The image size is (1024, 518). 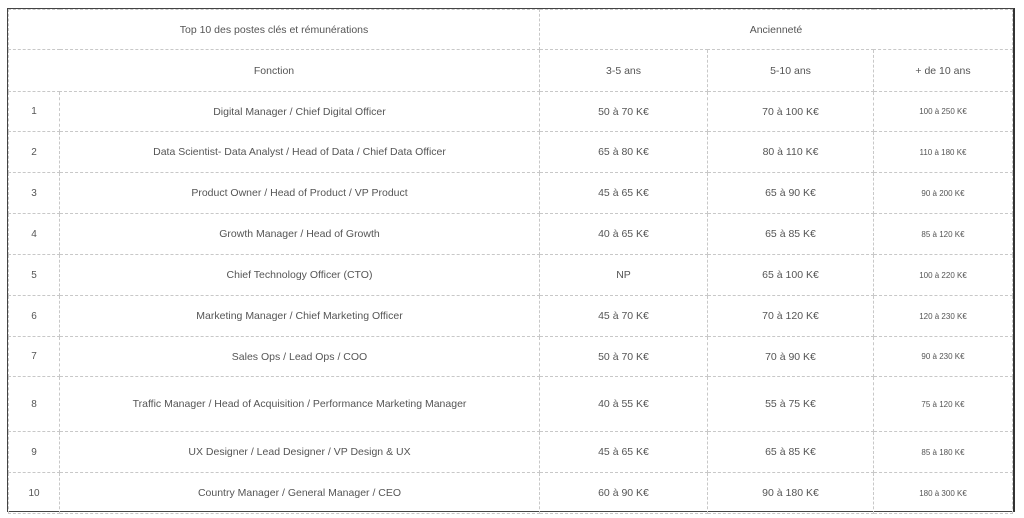 What do you see at coordinates (34, 356) in the screenshot?
I see `rank-cell: 7` at bounding box center [34, 356].